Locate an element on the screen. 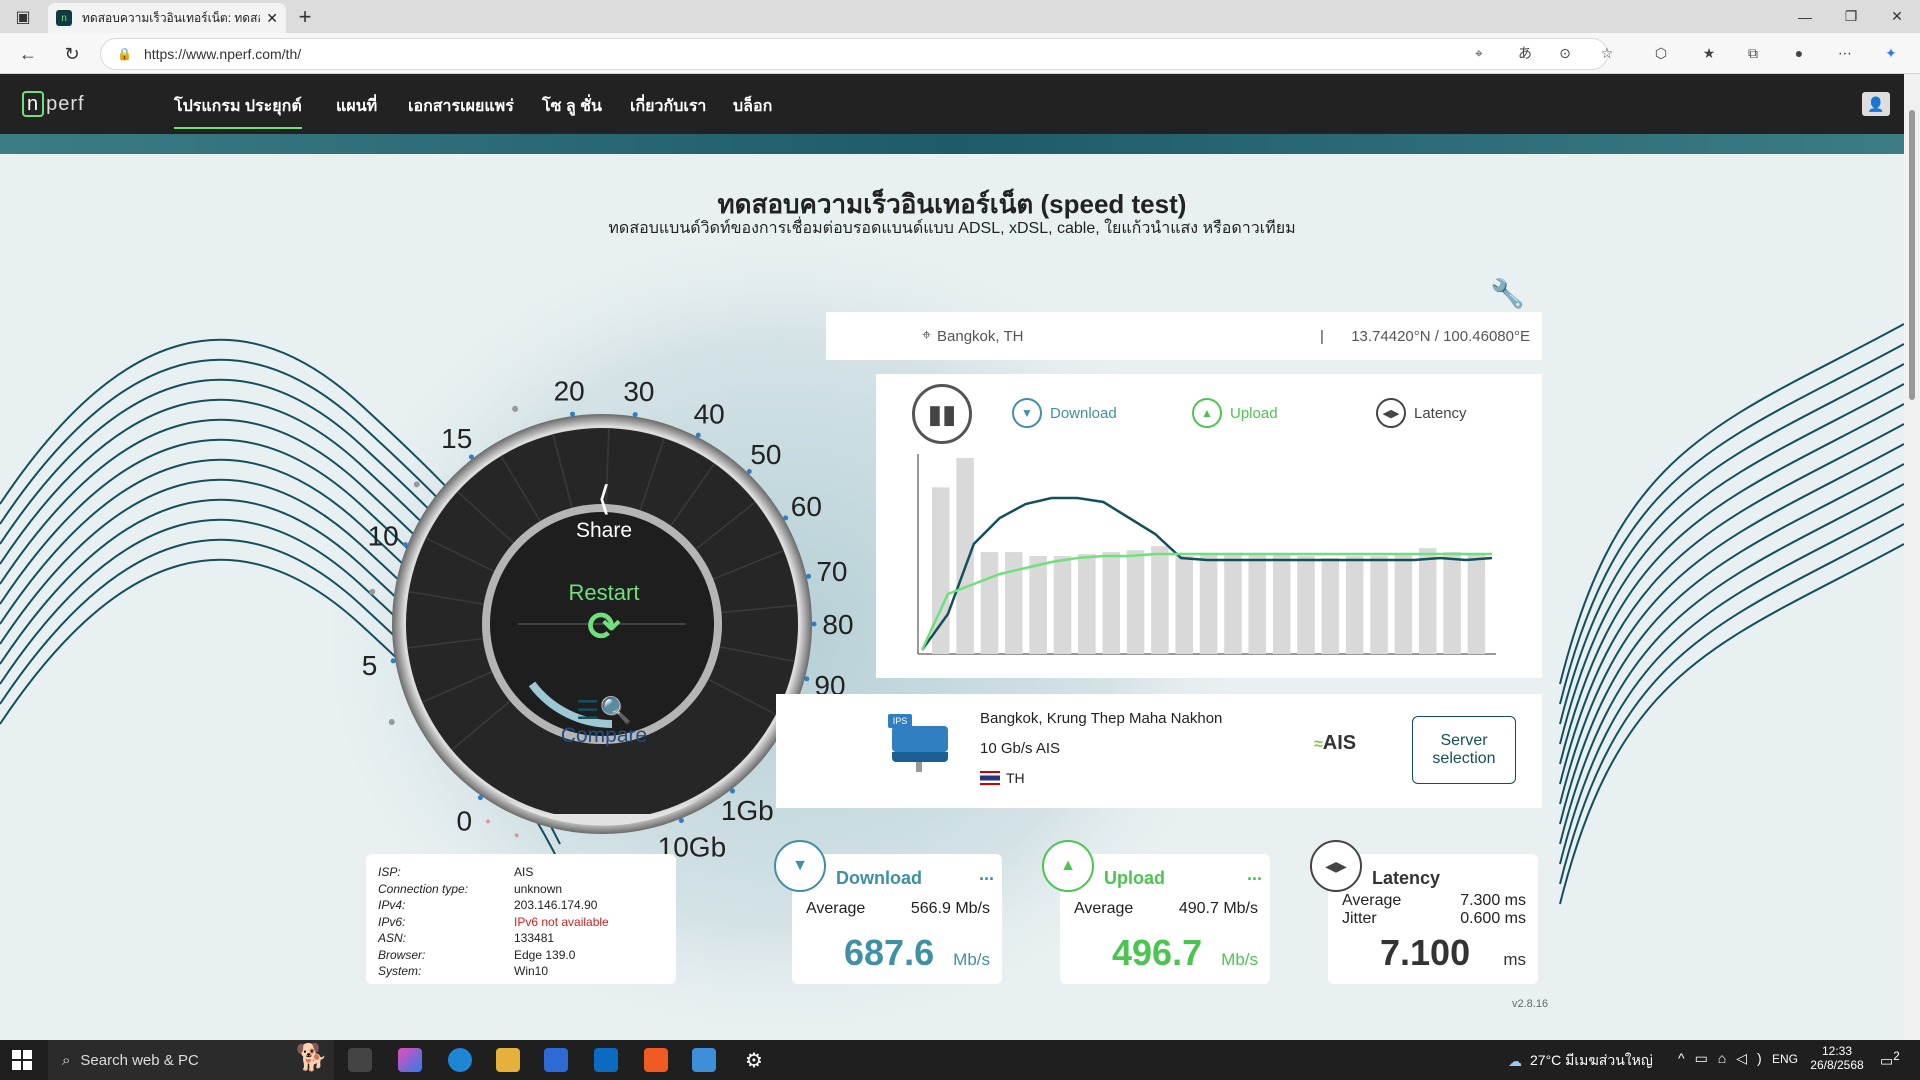 The height and width of the screenshot is (1080, 1920). download-avg-label: Average is located at coordinates (836, 908).